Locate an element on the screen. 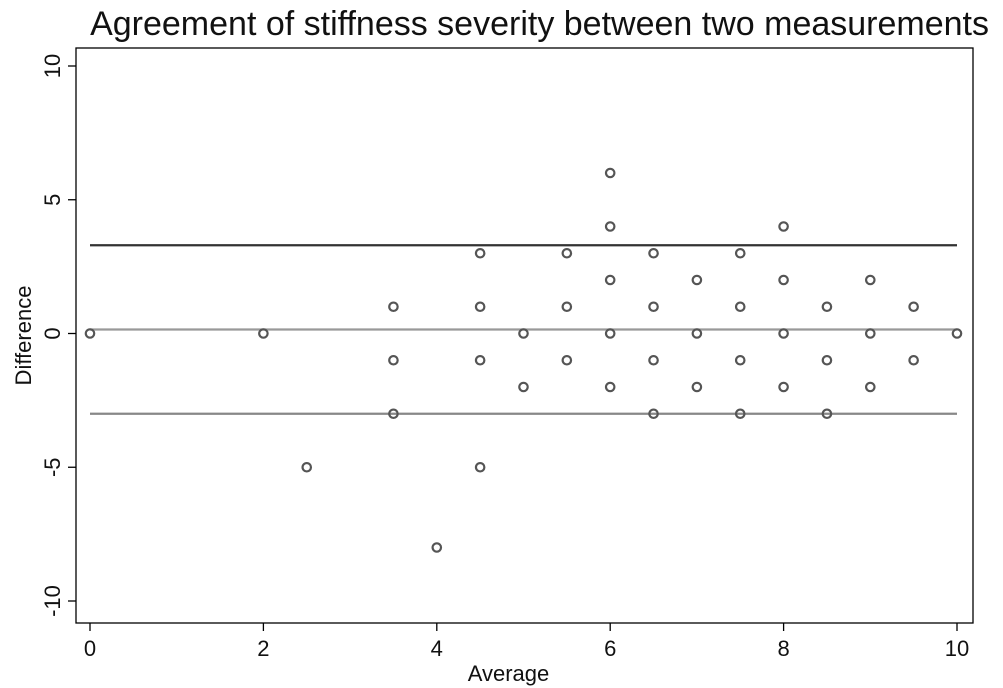  y-axis-title: Difference is located at coordinates (23, 336).